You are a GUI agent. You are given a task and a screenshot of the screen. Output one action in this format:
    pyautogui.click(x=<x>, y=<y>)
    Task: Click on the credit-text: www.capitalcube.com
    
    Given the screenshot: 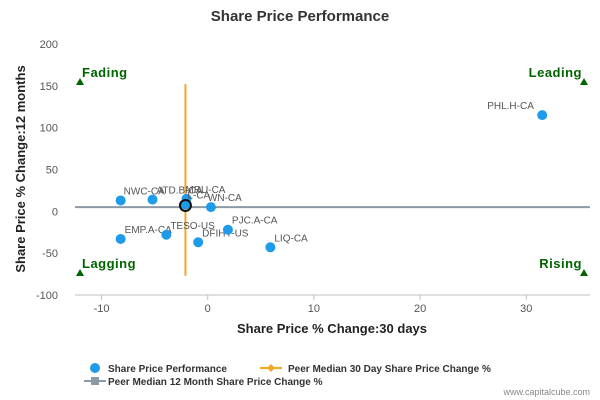 What is the action you would take?
    pyautogui.click(x=546, y=392)
    